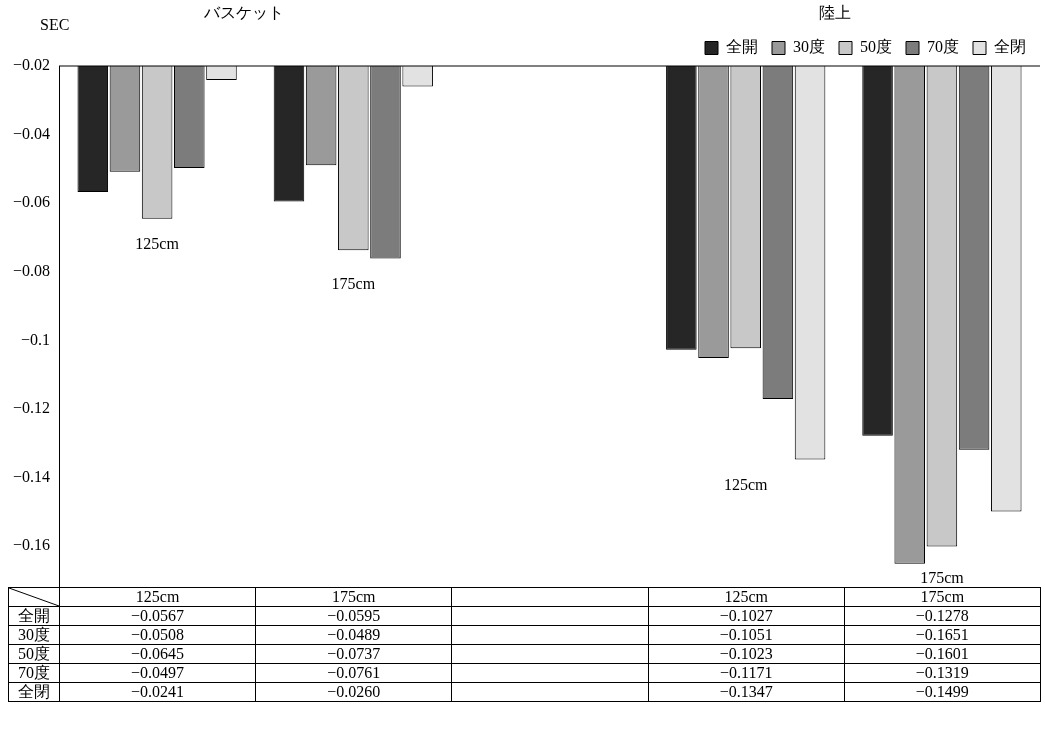 This screenshot has height=740, width=1045. Describe the element at coordinates (157, 635) in the screenshot. I see `data-label: −0.0508` at that location.